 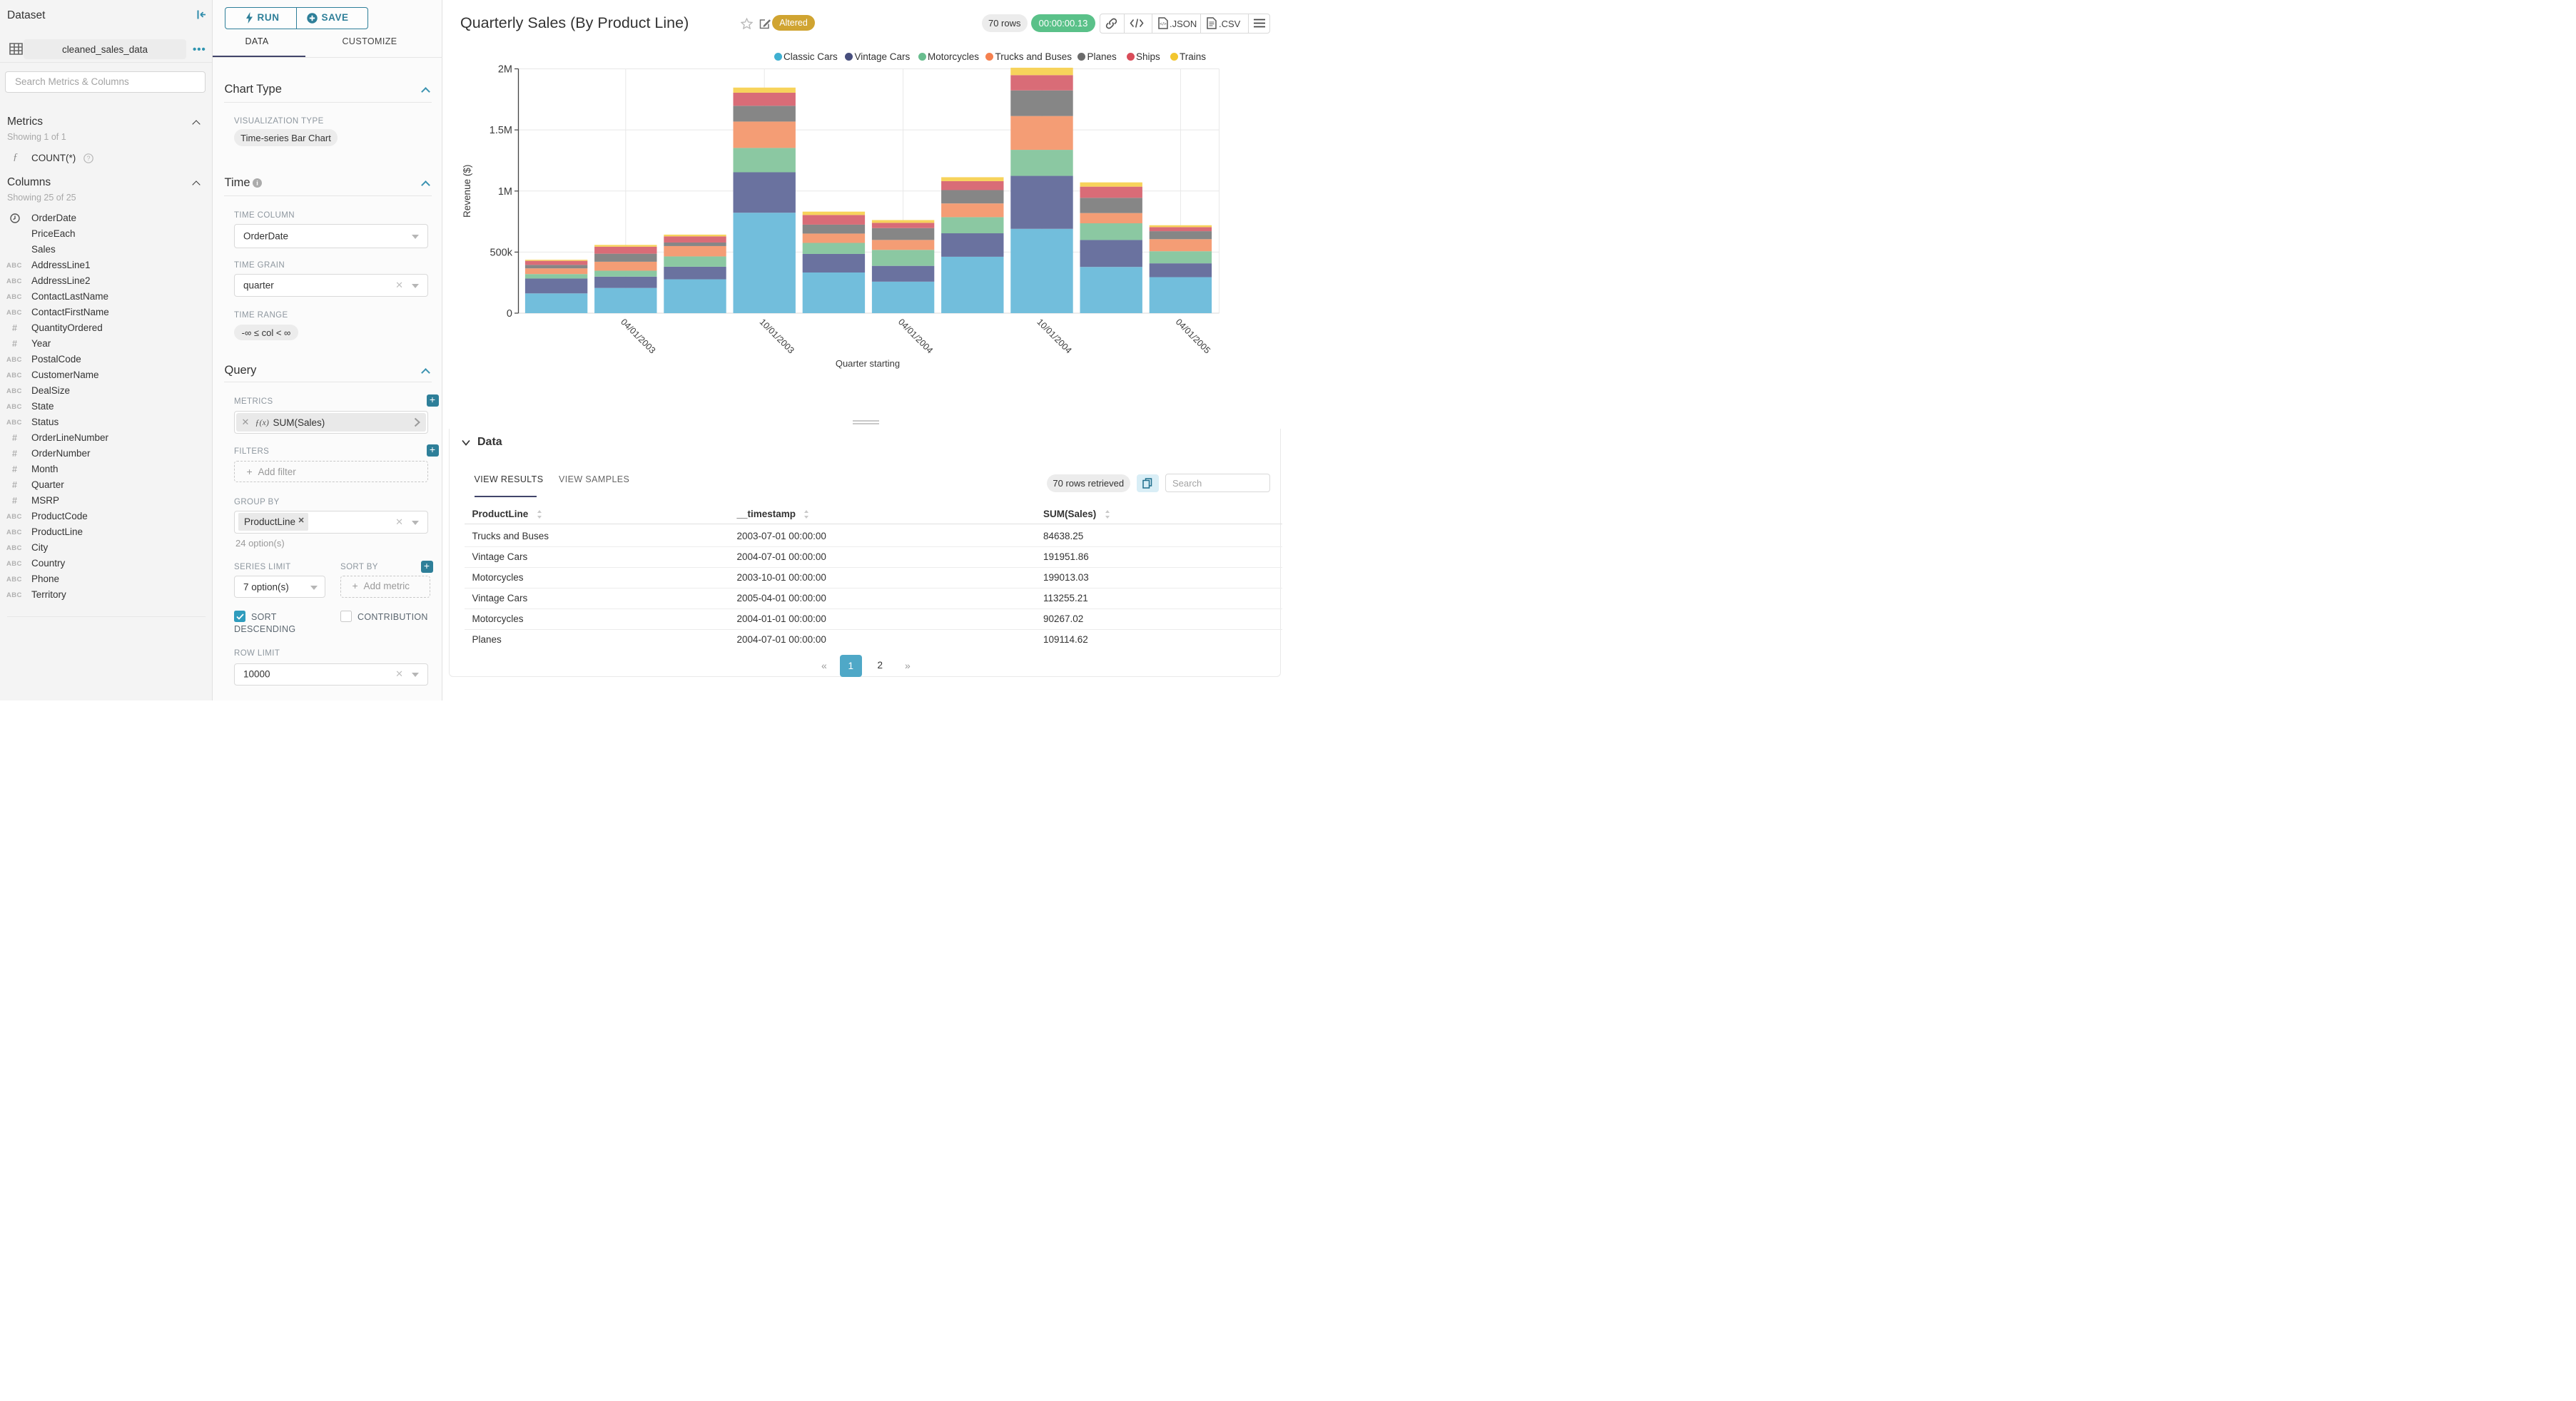 I want to click on svg-text: 04/01/2004, so click(x=916, y=336).